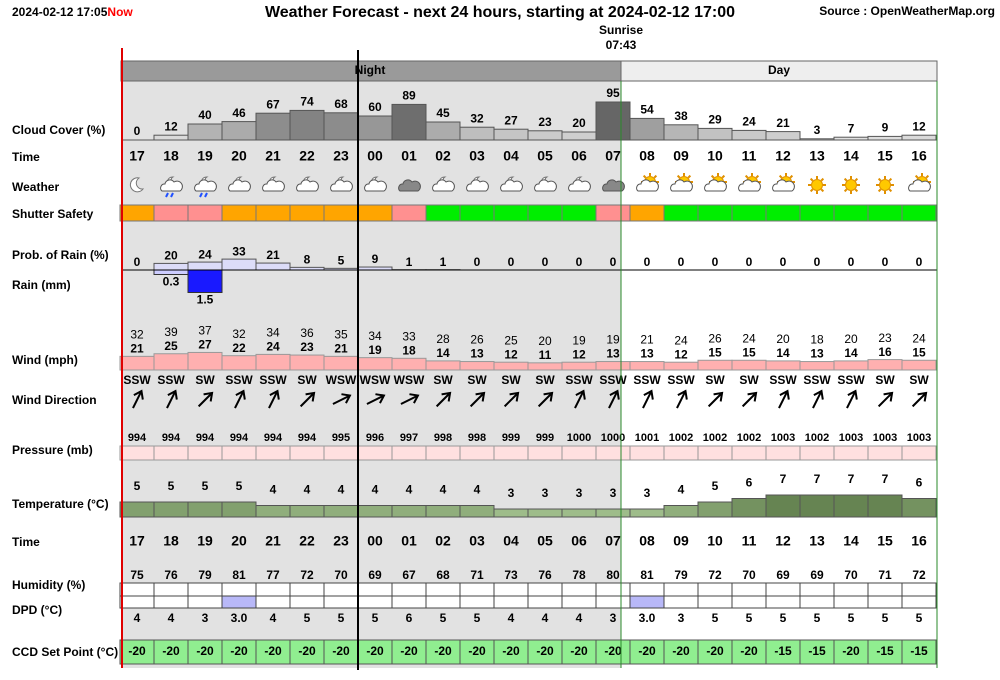 The height and width of the screenshot is (680, 1000). Describe the element at coordinates (409, 438) in the screenshot. I see `pressure-value: 997` at that location.